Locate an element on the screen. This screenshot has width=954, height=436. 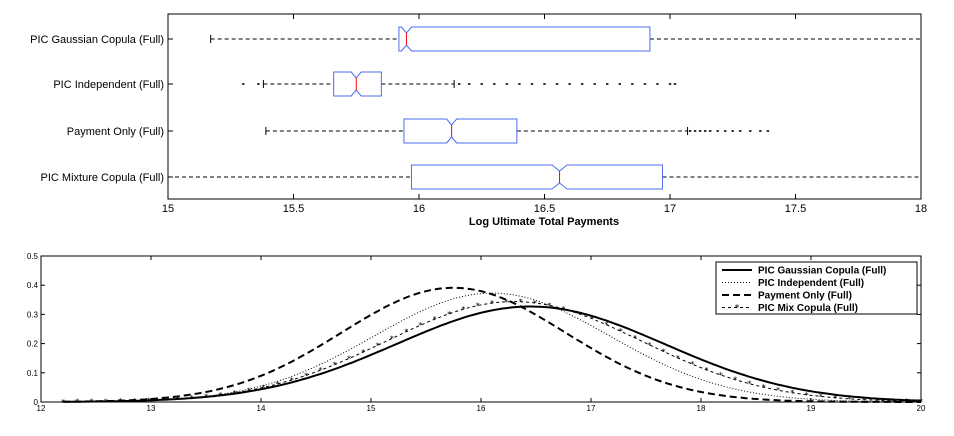
density-y-tick-label: 0.5 is located at coordinates (33, 256).